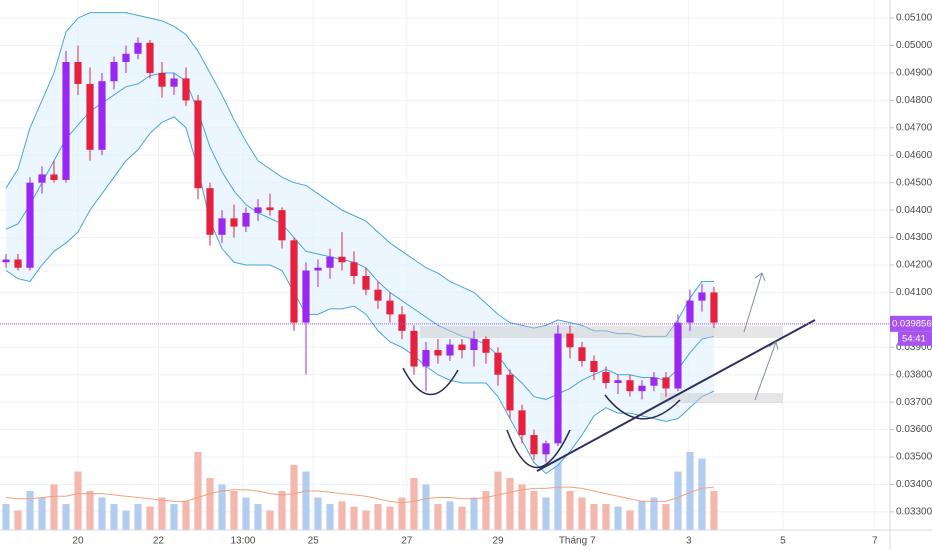 The width and height of the screenshot is (932, 550). I want to click on x-tick-label: 29, so click(498, 541).